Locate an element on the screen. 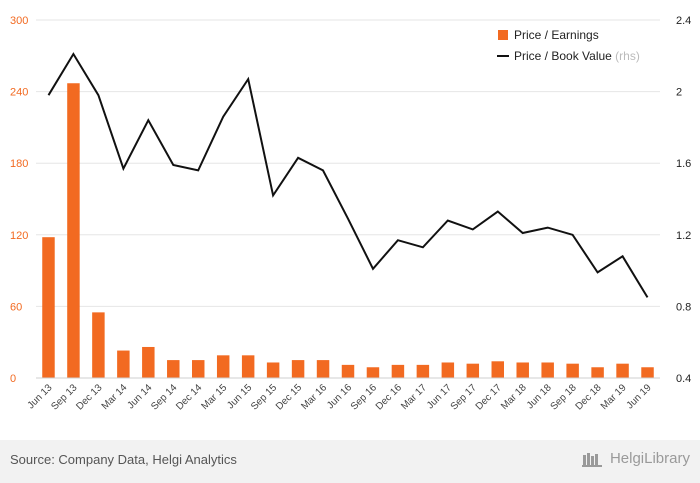  x-tick-label: Dec 18 is located at coordinates (589, 397).